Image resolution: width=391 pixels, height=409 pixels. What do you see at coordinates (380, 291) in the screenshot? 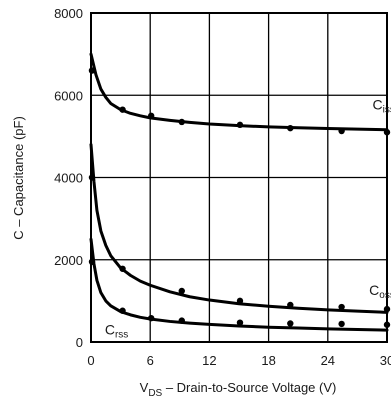
I see `coss-label: Coss` at bounding box center [380, 291].